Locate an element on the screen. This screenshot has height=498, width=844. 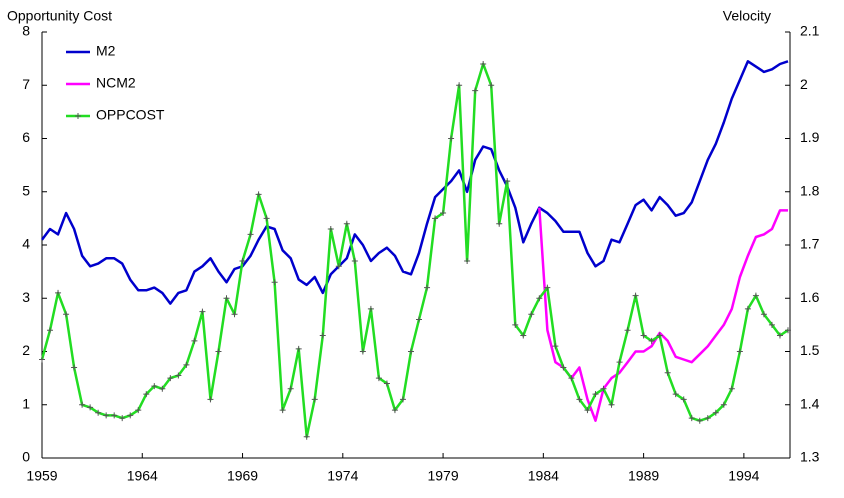
y2-tick-label: 1.3 is located at coordinates (810, 457).